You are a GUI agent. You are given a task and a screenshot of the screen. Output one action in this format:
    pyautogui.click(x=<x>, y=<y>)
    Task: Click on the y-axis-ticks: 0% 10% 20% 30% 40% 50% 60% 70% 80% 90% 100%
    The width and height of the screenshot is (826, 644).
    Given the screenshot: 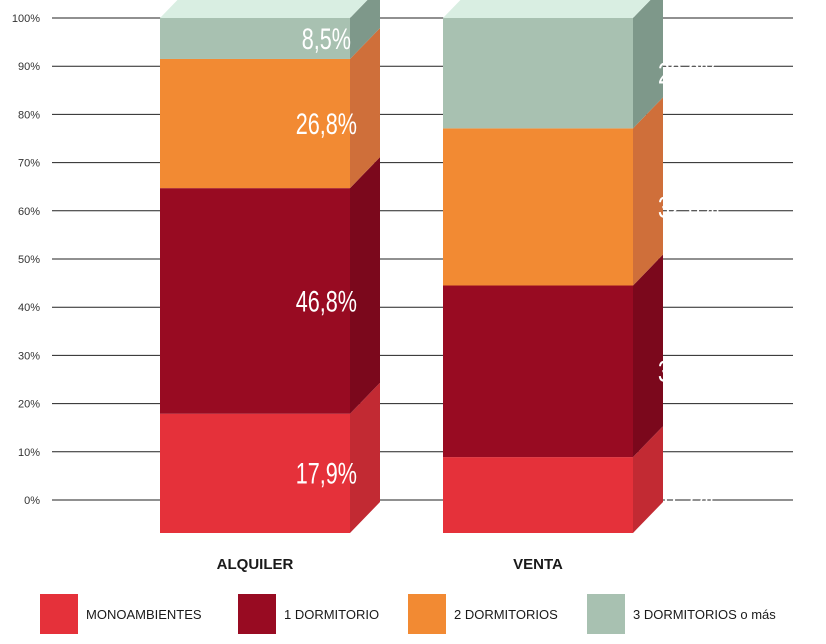 What is the action you would take?
    pyautogui.click(x=26, y=260)
    